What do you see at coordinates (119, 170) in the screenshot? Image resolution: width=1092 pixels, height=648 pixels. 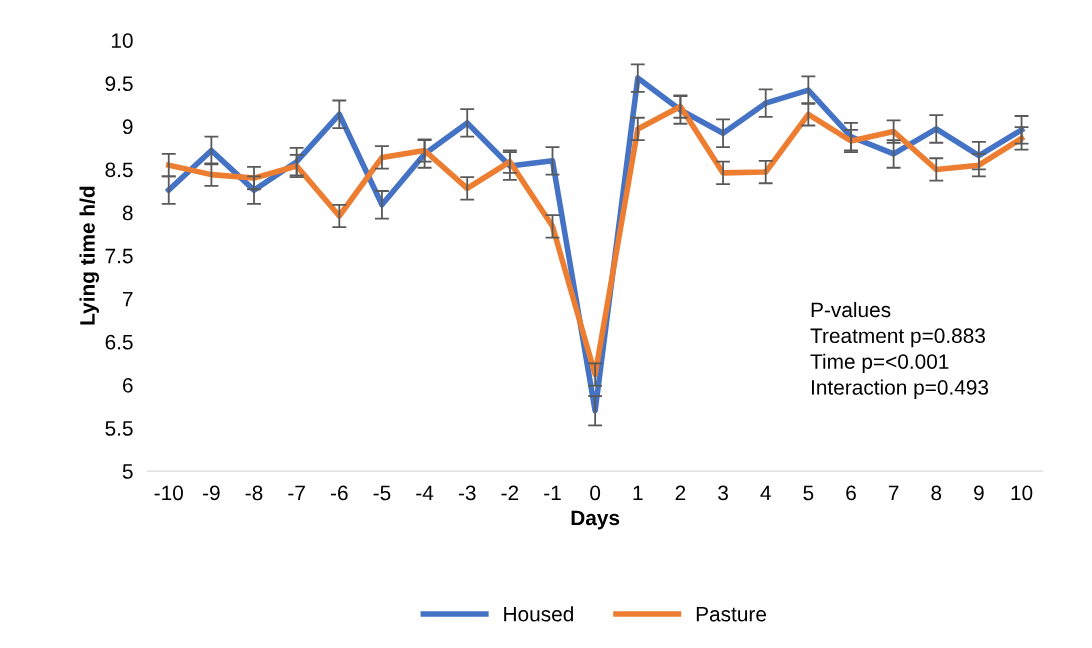 I see `y-tick-label: 8.5` at bounding box center [119, 170].